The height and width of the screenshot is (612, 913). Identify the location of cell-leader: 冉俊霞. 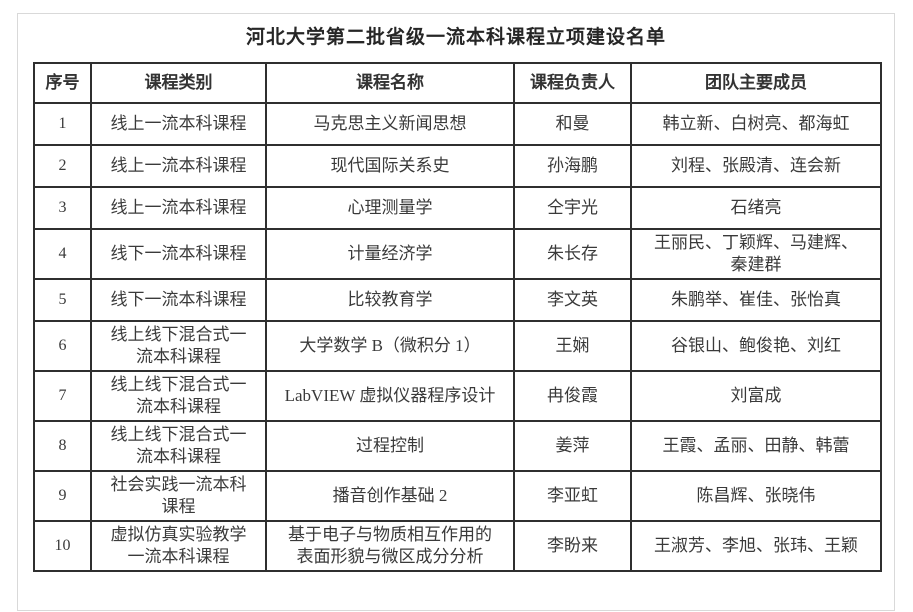
(572, 396).